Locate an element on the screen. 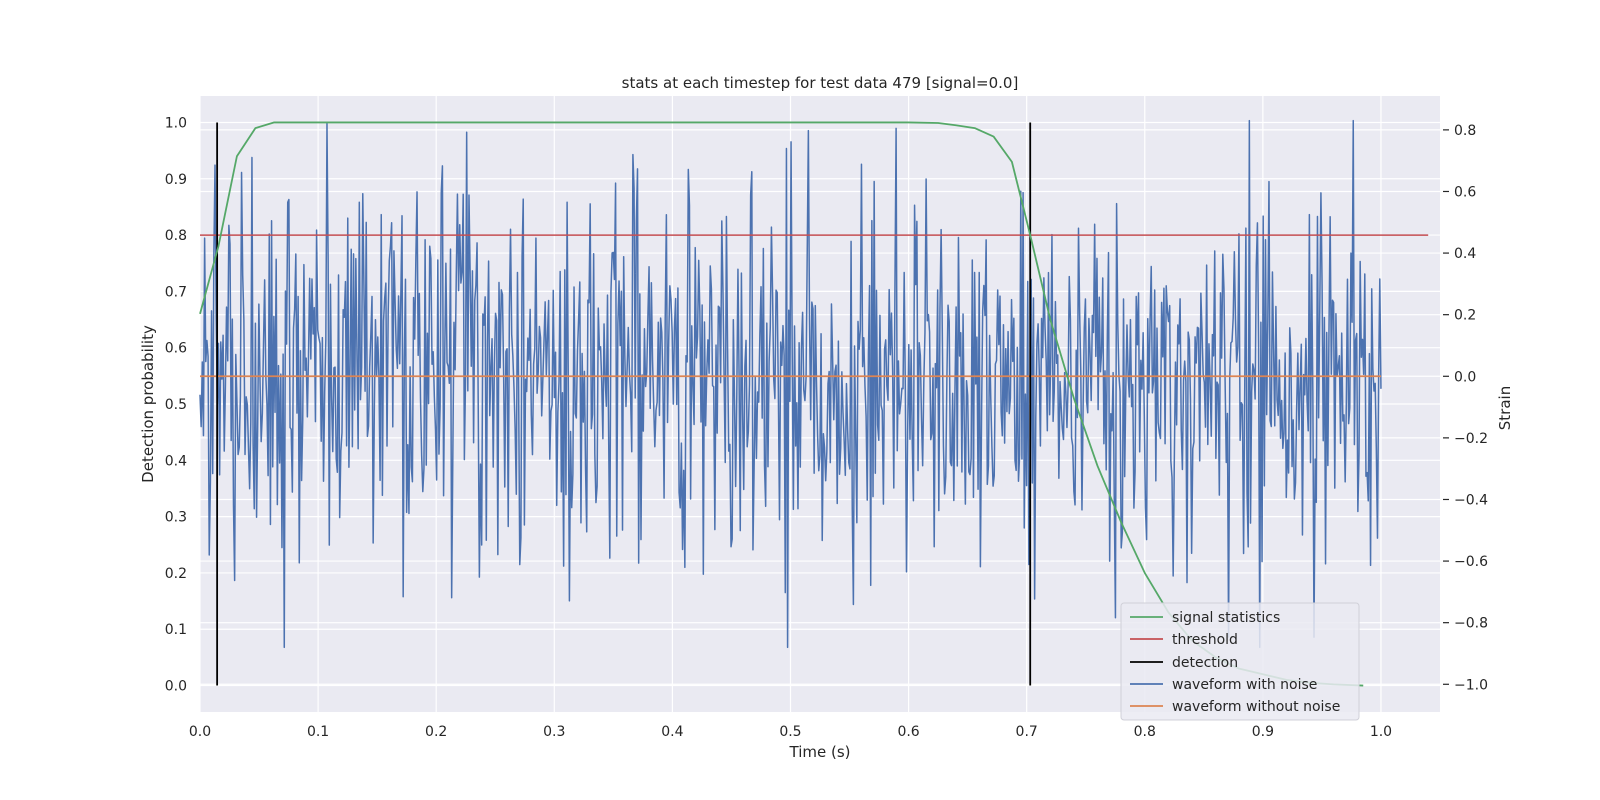 The width and height of the screenshot is (1600, 800). x-tick-label: 0.9 is located at coordinates (1263, 732).